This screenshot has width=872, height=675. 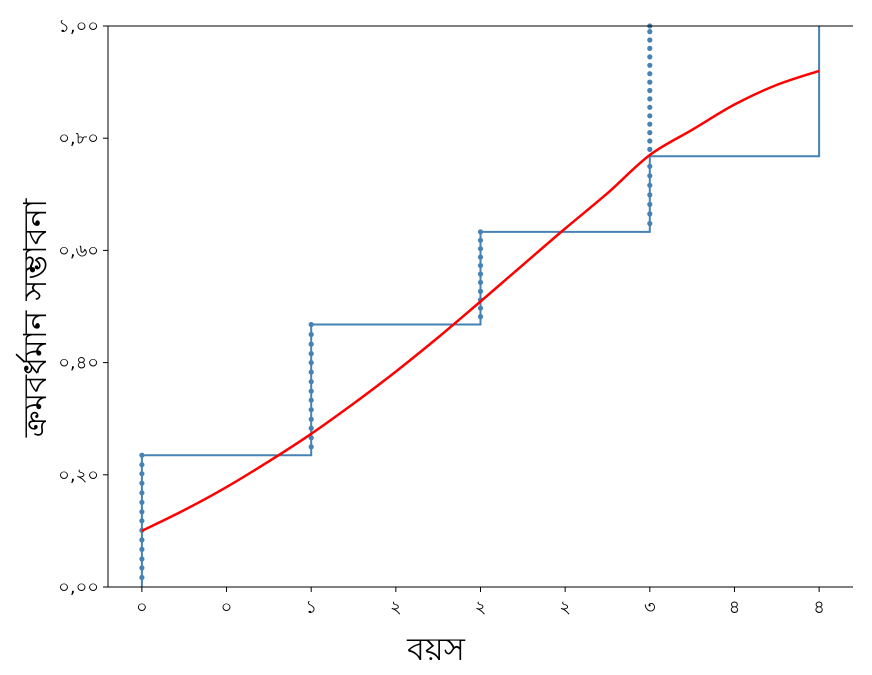 I want to click on x-tick-label: ৩, so click(x=650, y=607).